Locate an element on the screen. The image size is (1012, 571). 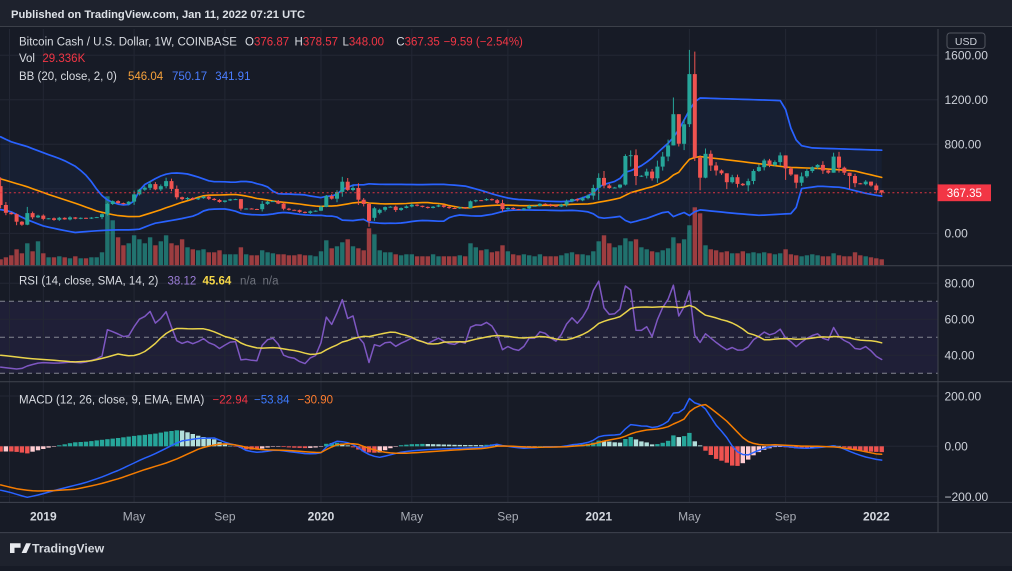
svg-text: 2019 is located at coordinates (43, 516).